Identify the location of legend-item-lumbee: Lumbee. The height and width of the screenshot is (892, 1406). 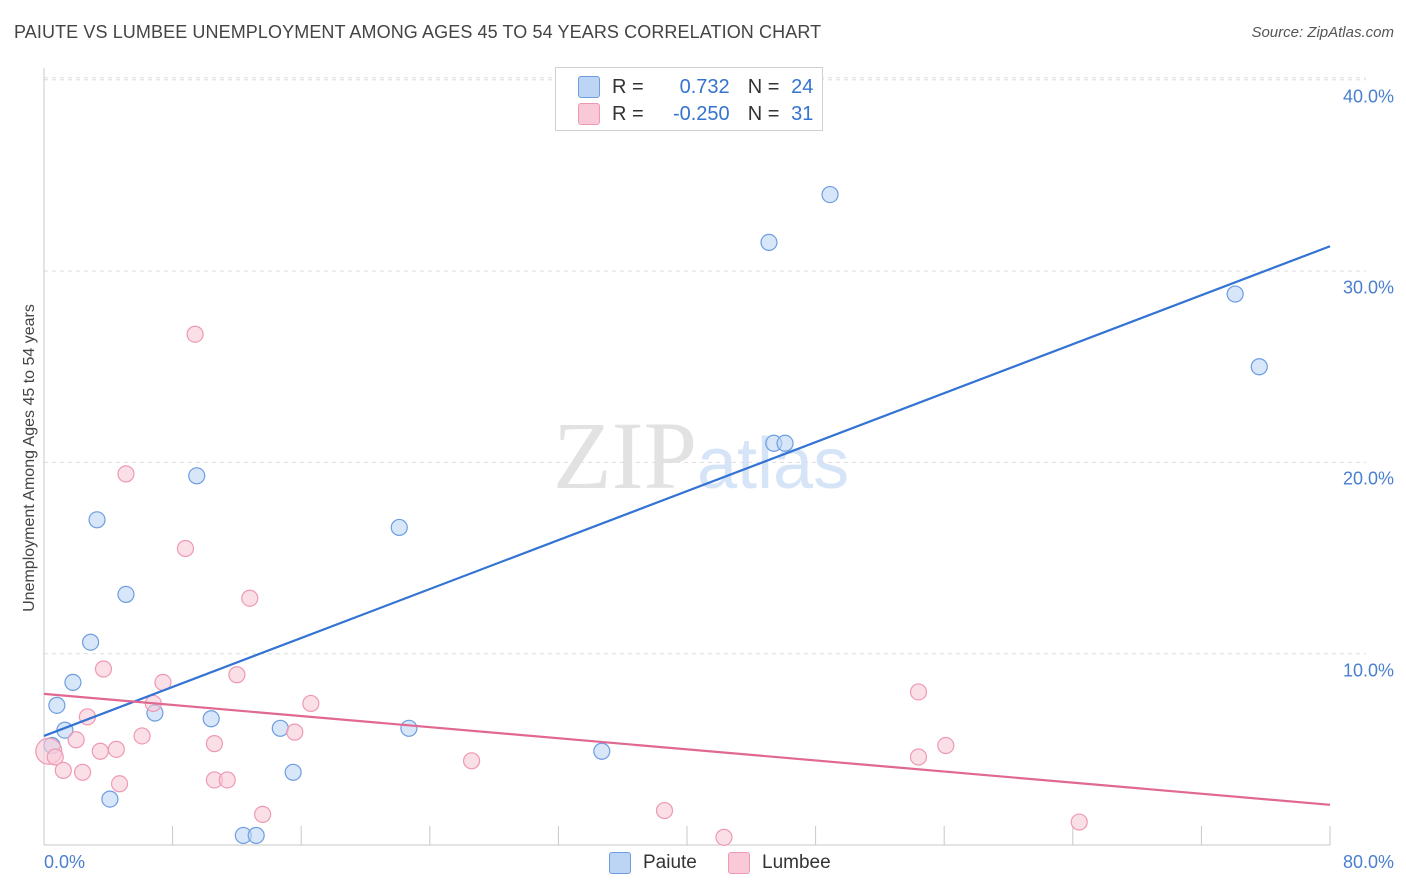
(779, 863).